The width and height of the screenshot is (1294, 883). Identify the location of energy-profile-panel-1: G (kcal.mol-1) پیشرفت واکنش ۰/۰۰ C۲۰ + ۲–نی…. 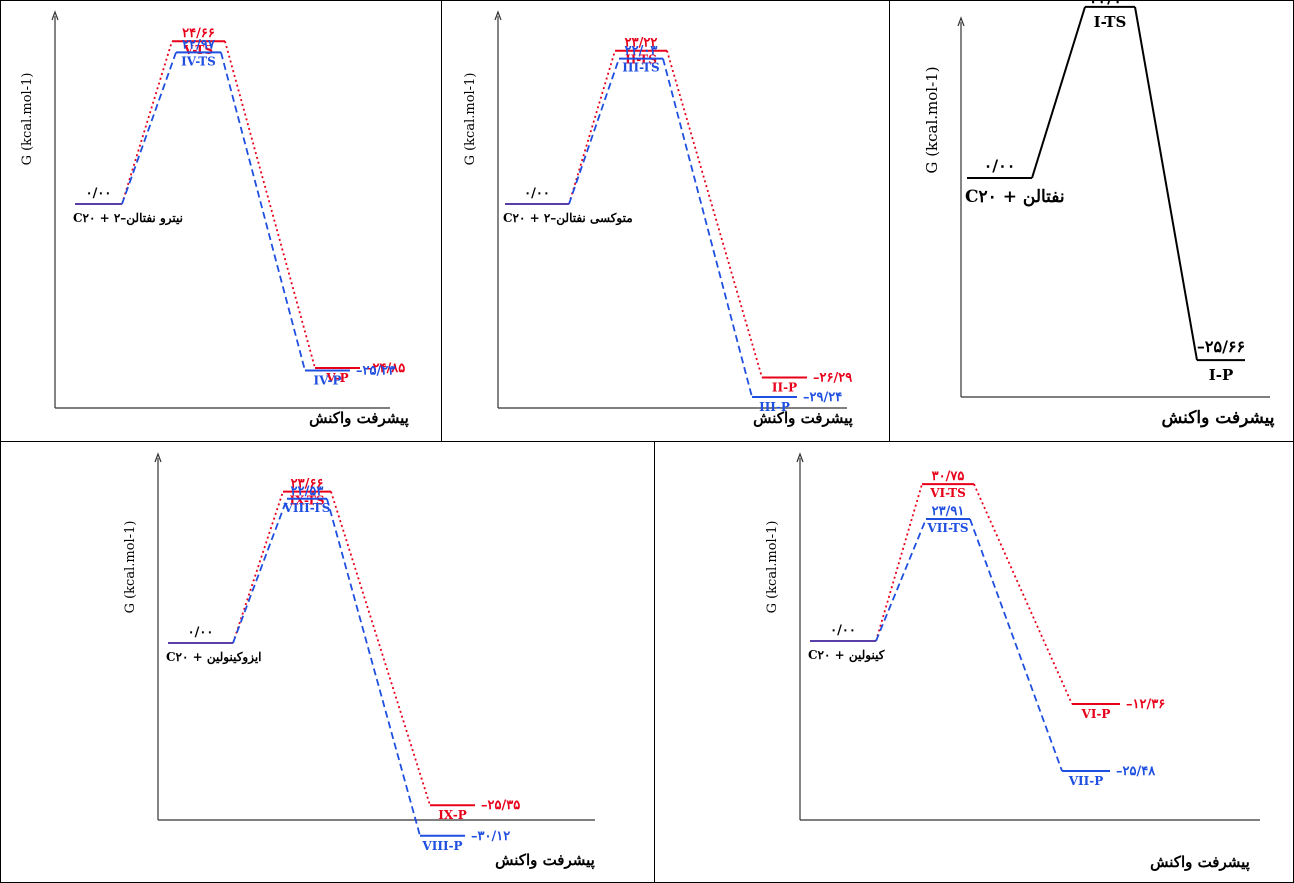
(214, 219).